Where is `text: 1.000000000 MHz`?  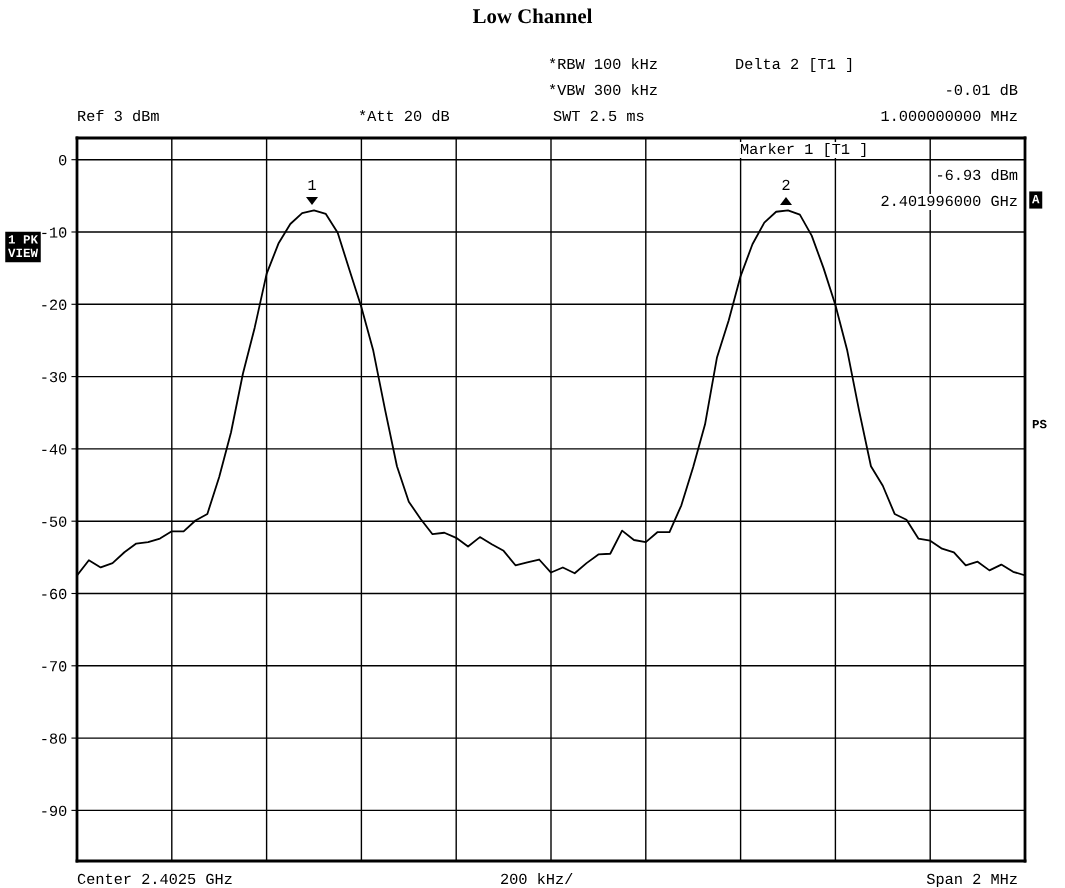
text: 1.000000000 MHz is located at coordinates (949, 116).